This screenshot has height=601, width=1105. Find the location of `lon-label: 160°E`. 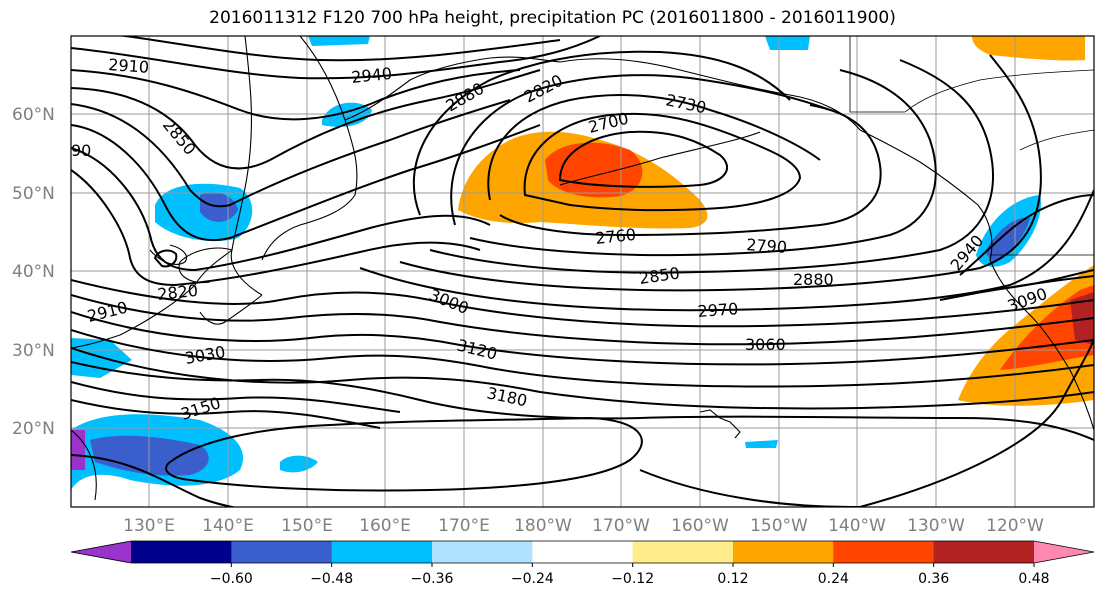

lon-label: 160°E is located at coordinates (385, 526).